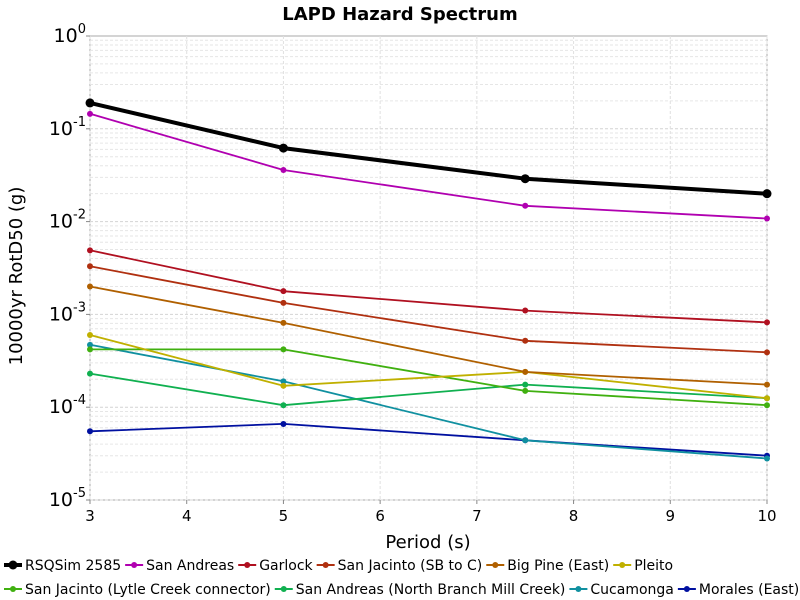 The height and width of the screenshot is (600, 800). I want to click on legend-label: Cucamonga, so click(631, 590).